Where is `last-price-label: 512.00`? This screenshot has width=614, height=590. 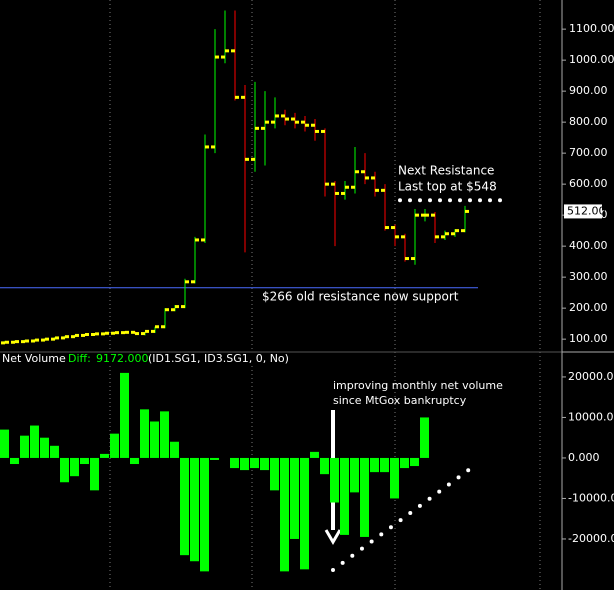
last-price-label: 512.00 is located at coordinates (586, 210).